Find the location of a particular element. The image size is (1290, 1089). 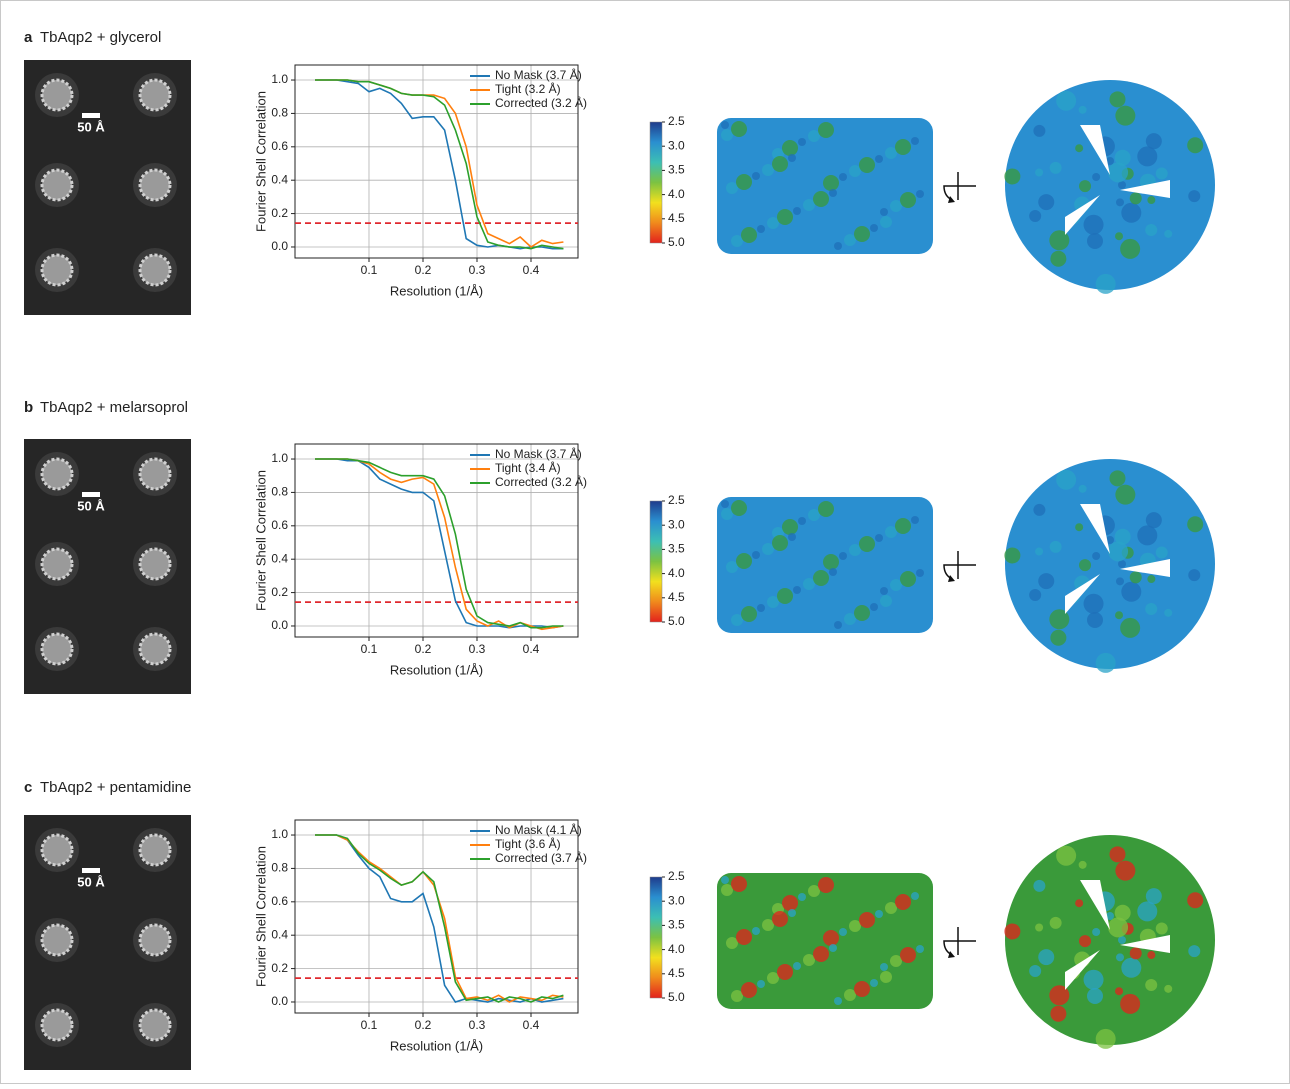

plot-frame is located at coordinates (436, 916).